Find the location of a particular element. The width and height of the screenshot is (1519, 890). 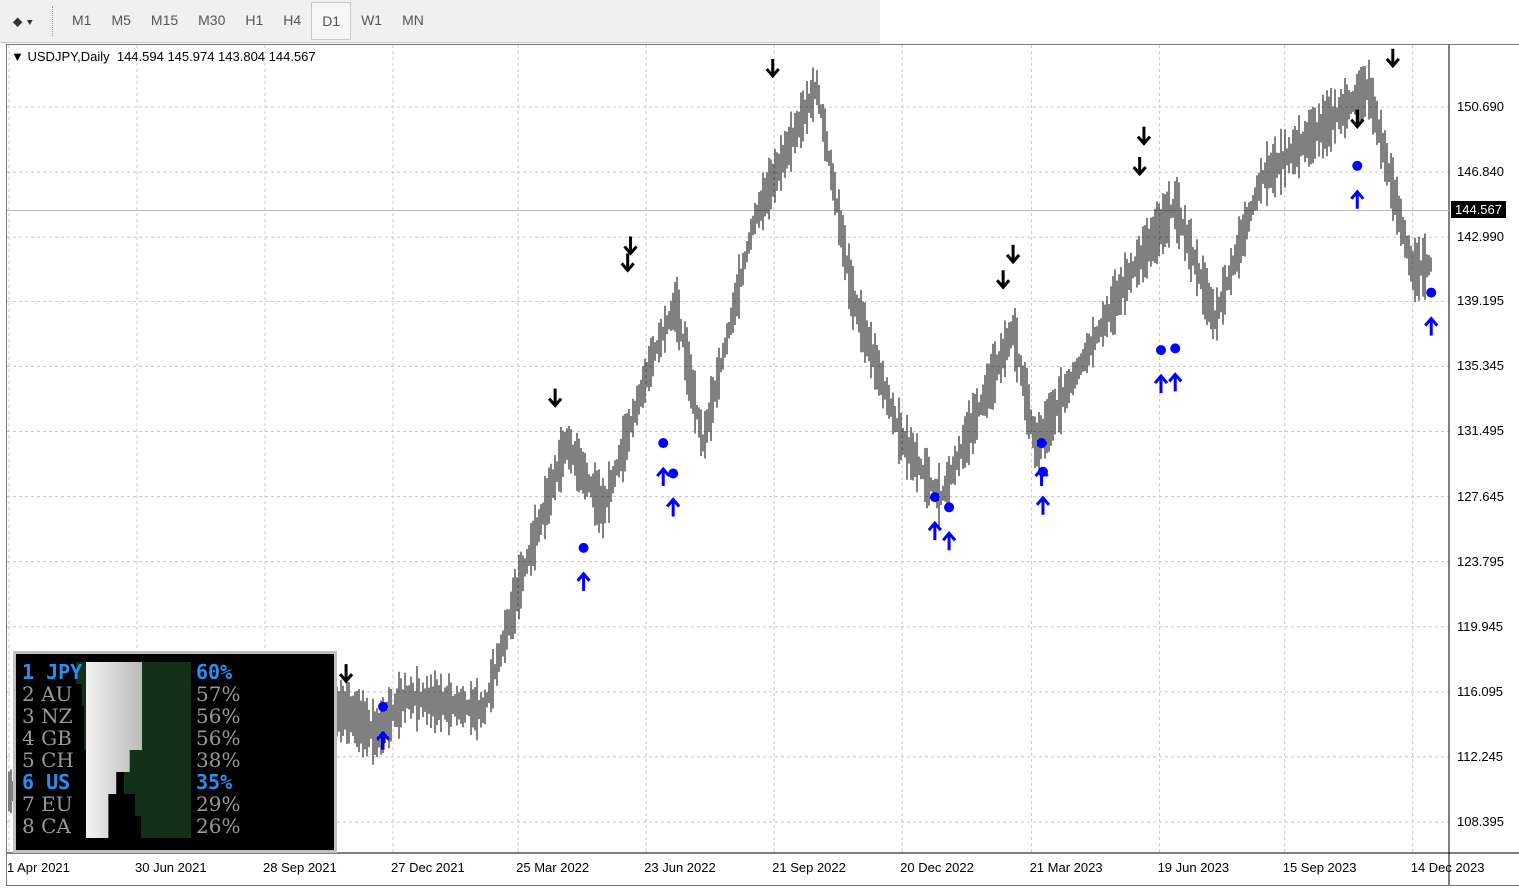

strength-row: 8 CA is located at coordinates (46, 826).